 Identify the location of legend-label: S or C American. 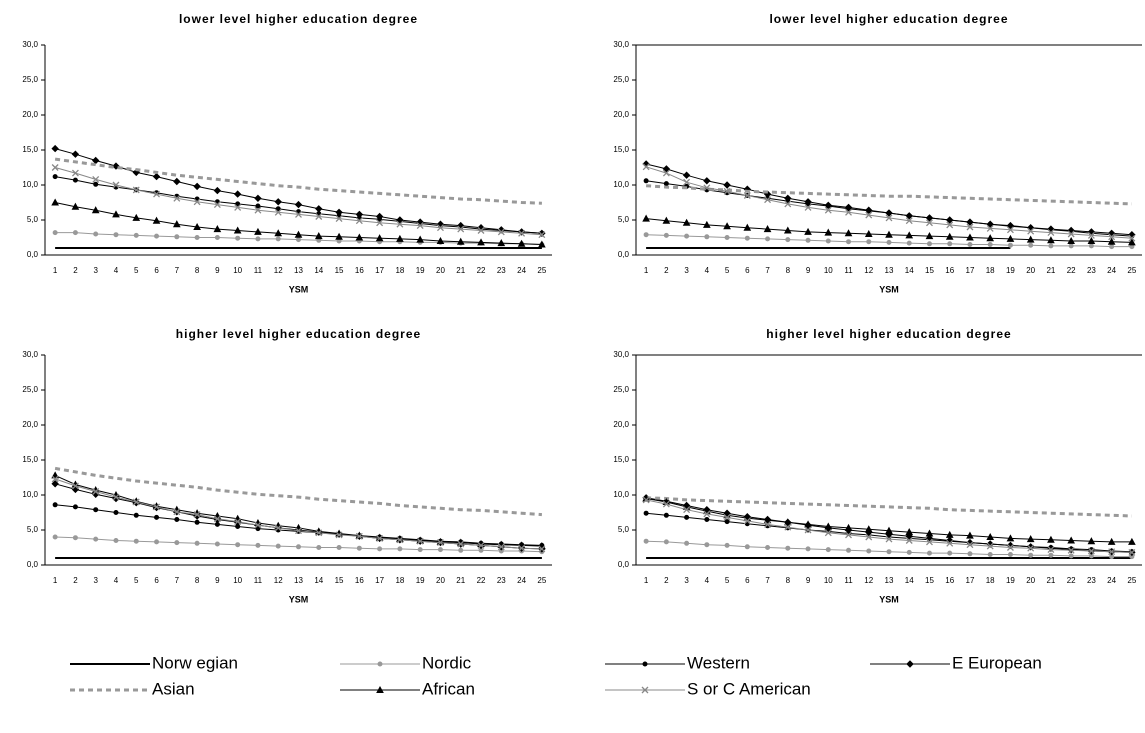
(749, 688).